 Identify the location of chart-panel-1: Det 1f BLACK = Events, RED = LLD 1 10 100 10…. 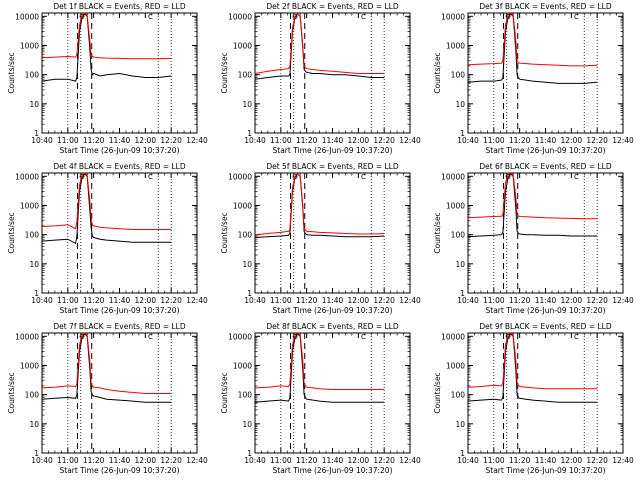
(107, 78).